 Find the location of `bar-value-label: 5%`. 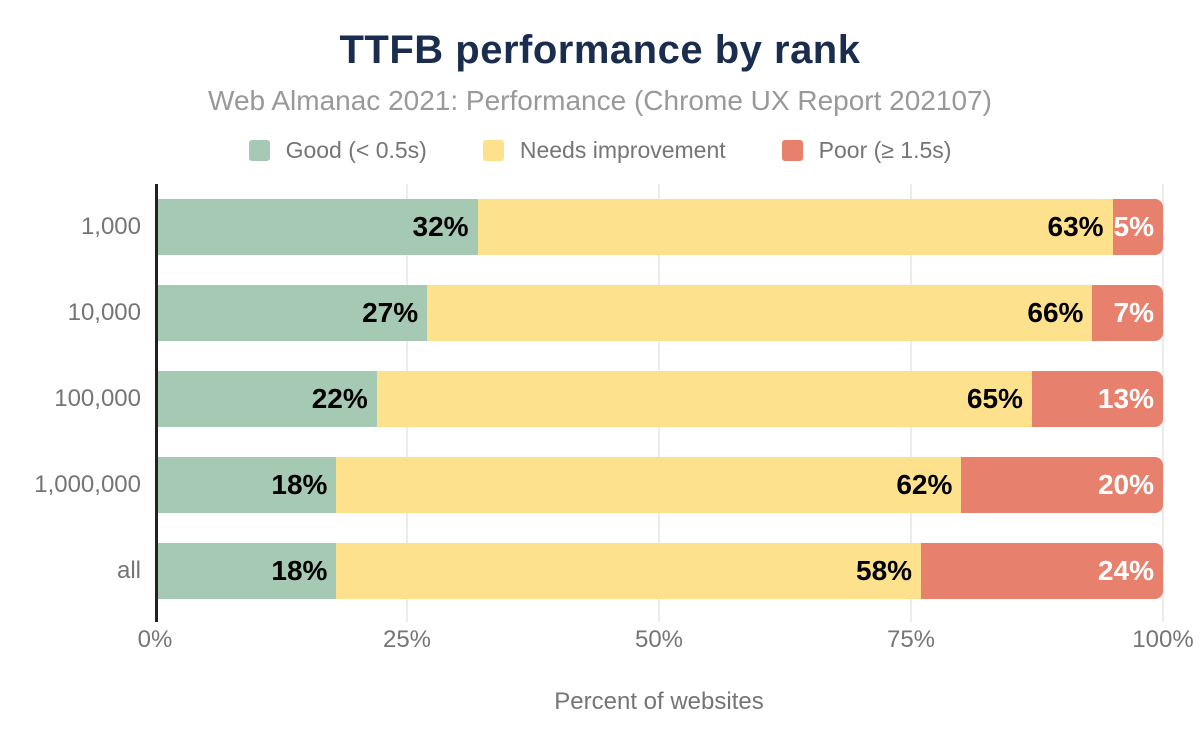

bar-value-label: 5% is located at coordinates (1133, 226).